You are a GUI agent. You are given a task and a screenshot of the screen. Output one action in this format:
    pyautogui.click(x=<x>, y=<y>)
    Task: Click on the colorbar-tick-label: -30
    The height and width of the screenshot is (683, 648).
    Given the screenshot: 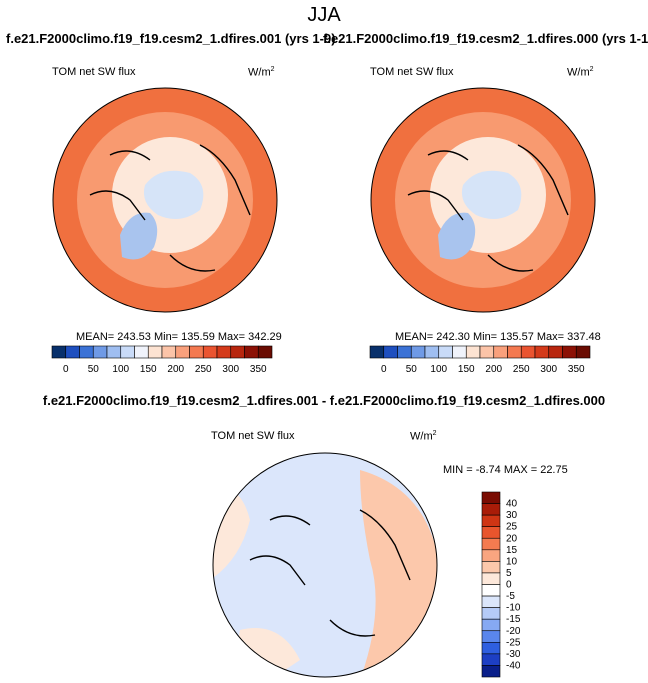 What is the action you would take?
    pyautogui.click(x=513, y=654)
    